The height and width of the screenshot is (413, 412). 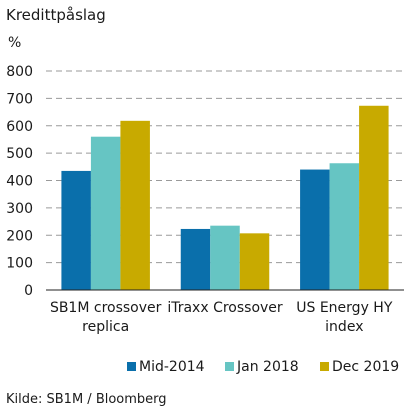 I want to click on y-axis-ticks: 0 100 200 300 400 500 600 700 800, so click(x=19, y=181).